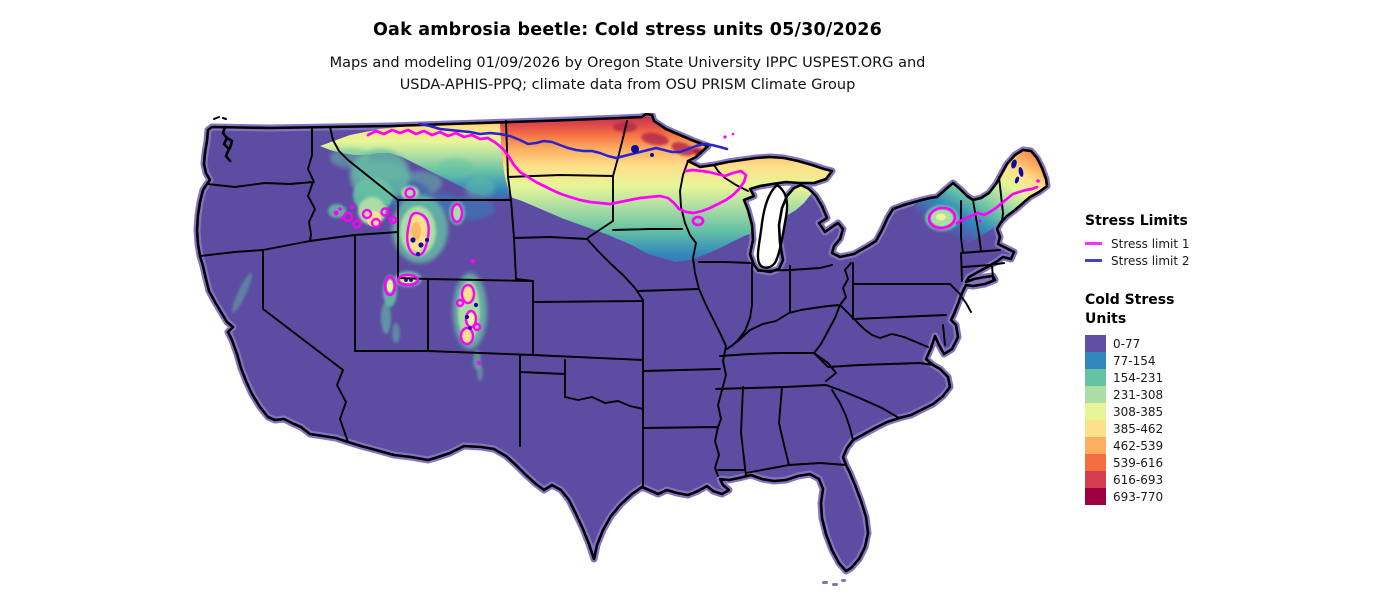  I want to click on yellowstone-pocket, so click(420, 229).